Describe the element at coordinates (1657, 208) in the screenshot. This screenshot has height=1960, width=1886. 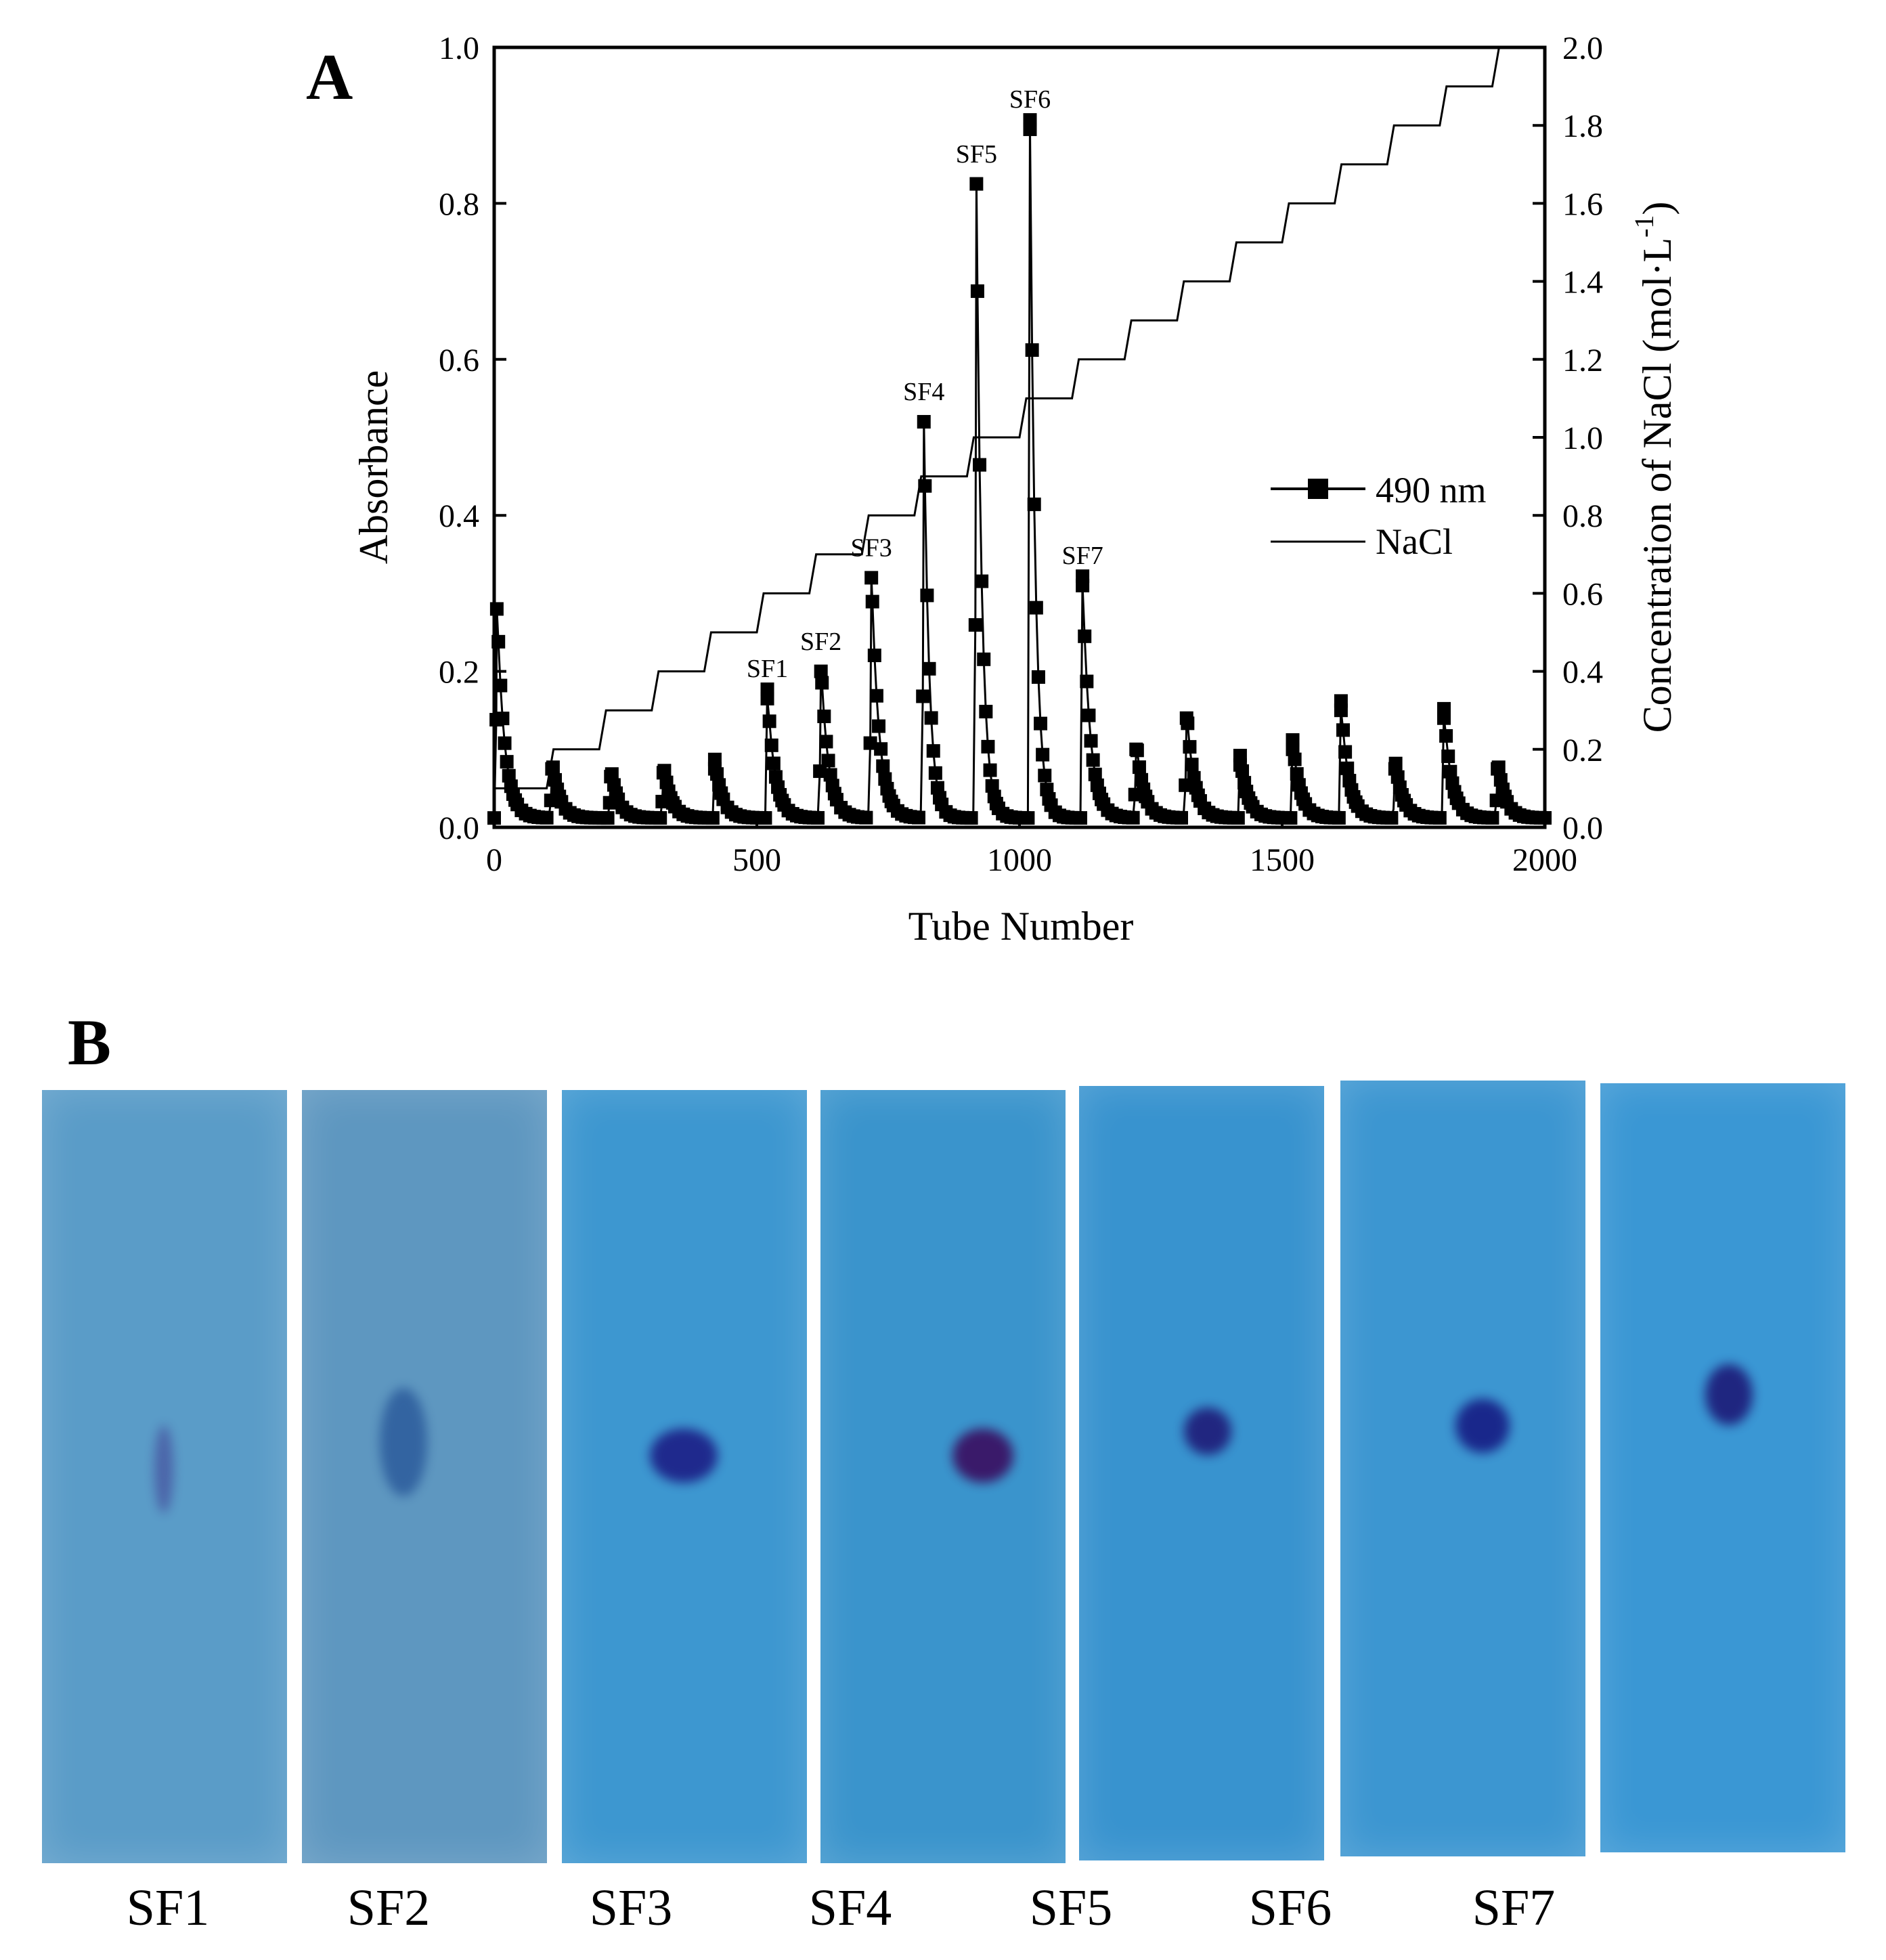
I see `y2-axis-label-end: )` at that location.